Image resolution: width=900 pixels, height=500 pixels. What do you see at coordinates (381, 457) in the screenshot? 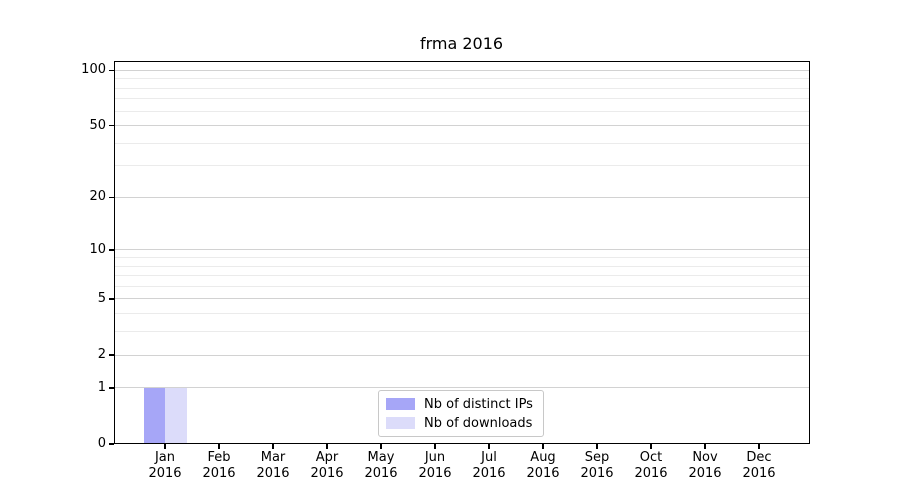
I see `x-tick-month: May` at bounding box center [381, 457].